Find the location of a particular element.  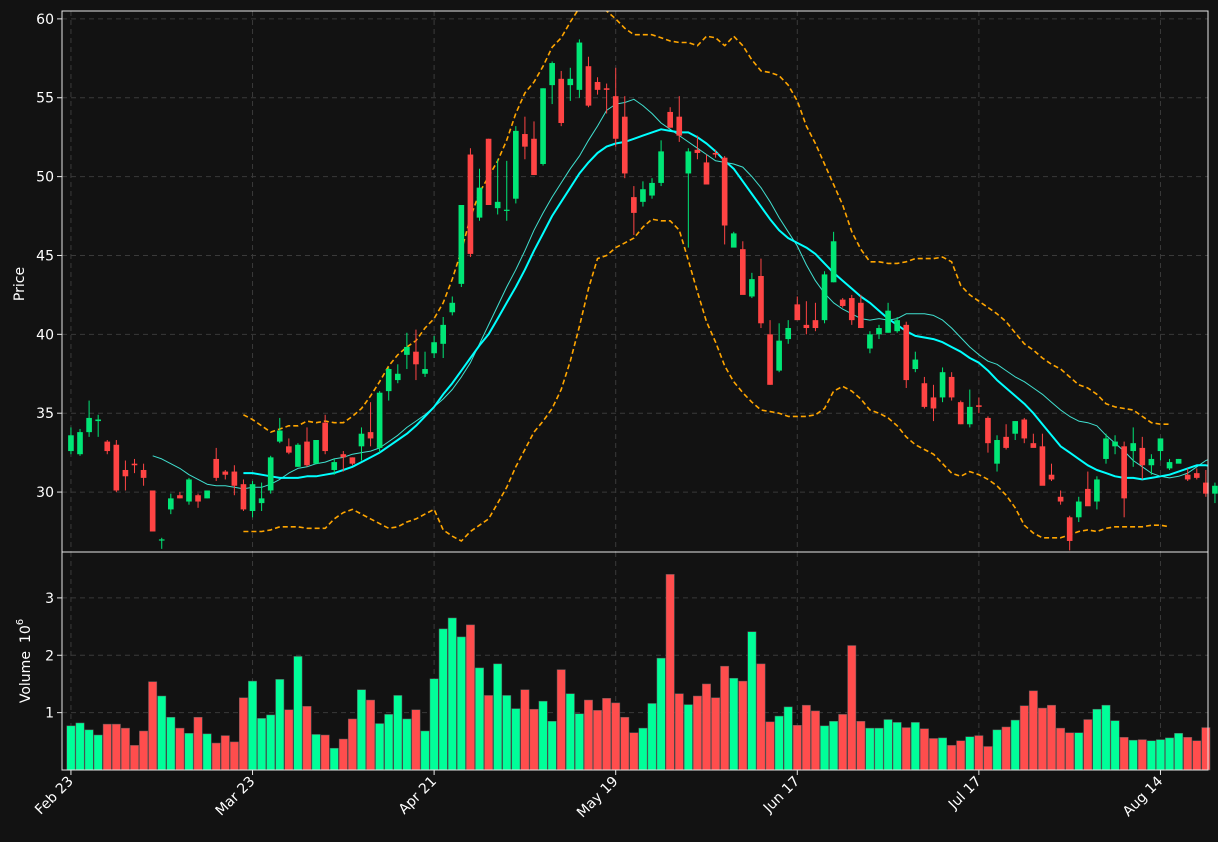

price-axis-title: Price is located at coordinates (20, 284).